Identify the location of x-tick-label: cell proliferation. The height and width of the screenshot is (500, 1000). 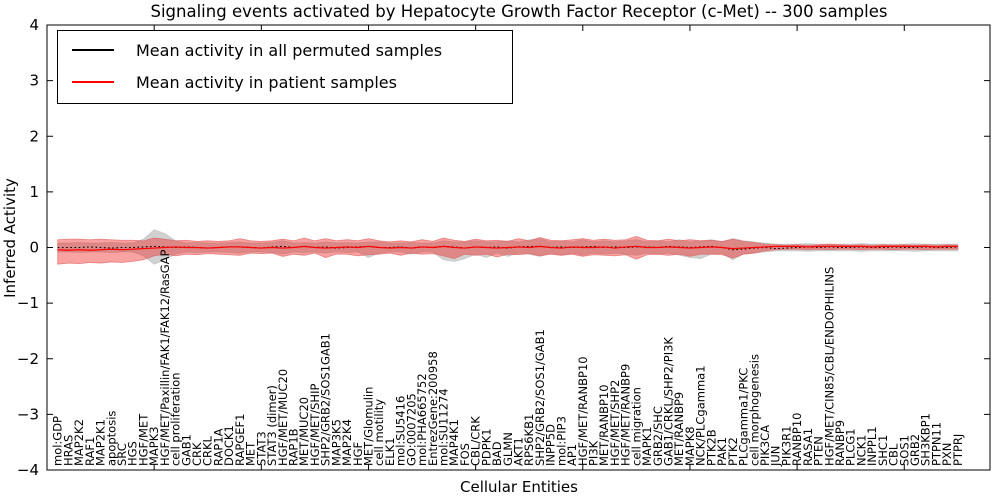
(176, 419).